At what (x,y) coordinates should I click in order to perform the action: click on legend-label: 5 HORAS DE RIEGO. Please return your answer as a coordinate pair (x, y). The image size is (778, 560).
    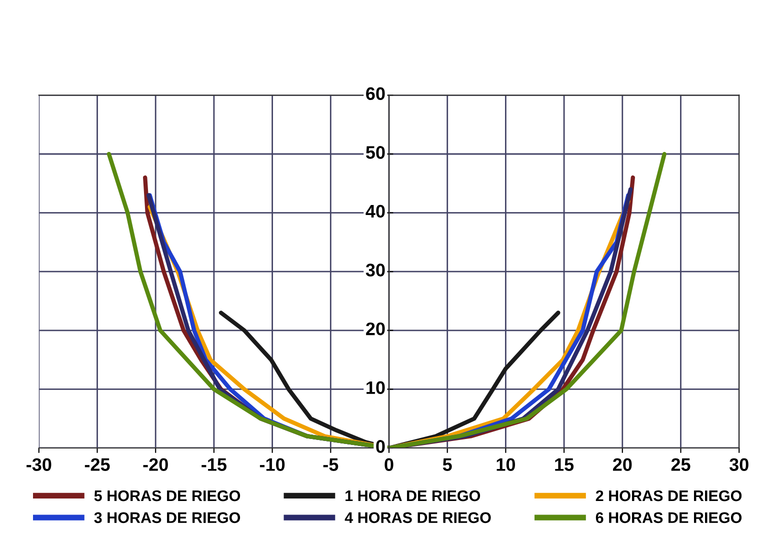
    Looking at the image, I should click on (167, 496).